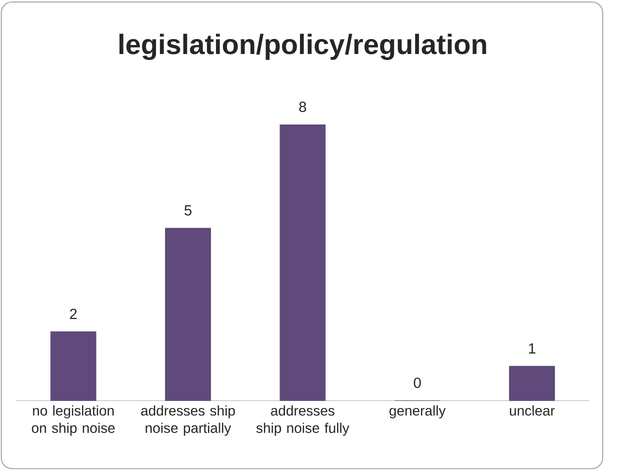 The image size is (620, 470). I want to click on data-label: 8, so click(302, 107).